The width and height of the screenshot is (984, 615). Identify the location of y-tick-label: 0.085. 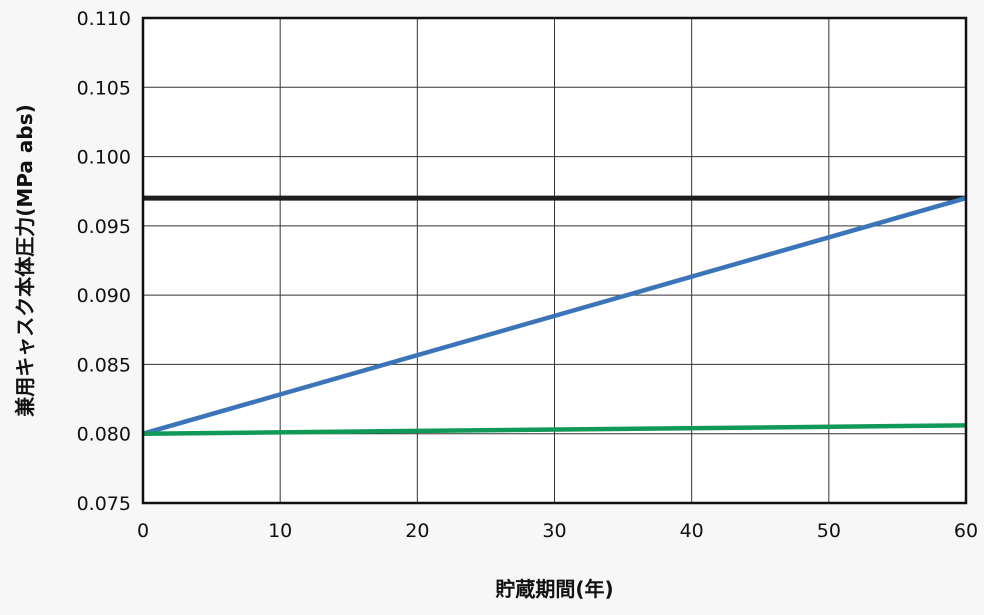
(104, 365).